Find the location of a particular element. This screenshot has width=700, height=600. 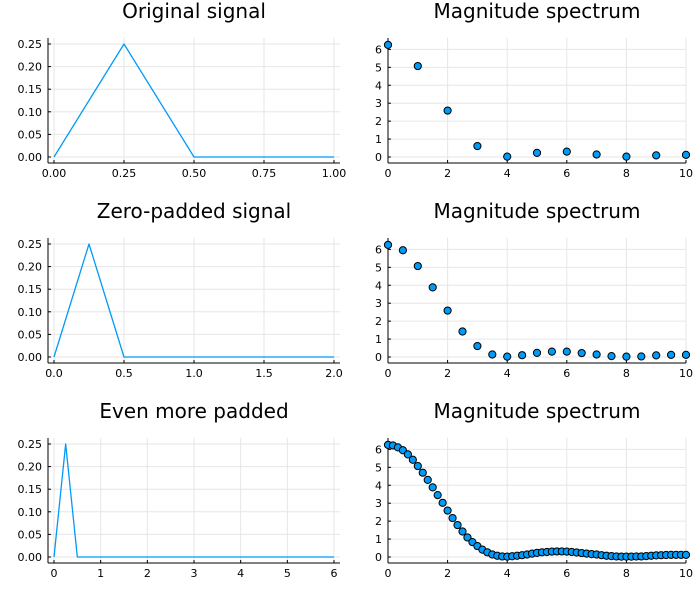

x-tick-label: 5 is located at coordinates (287, 573).